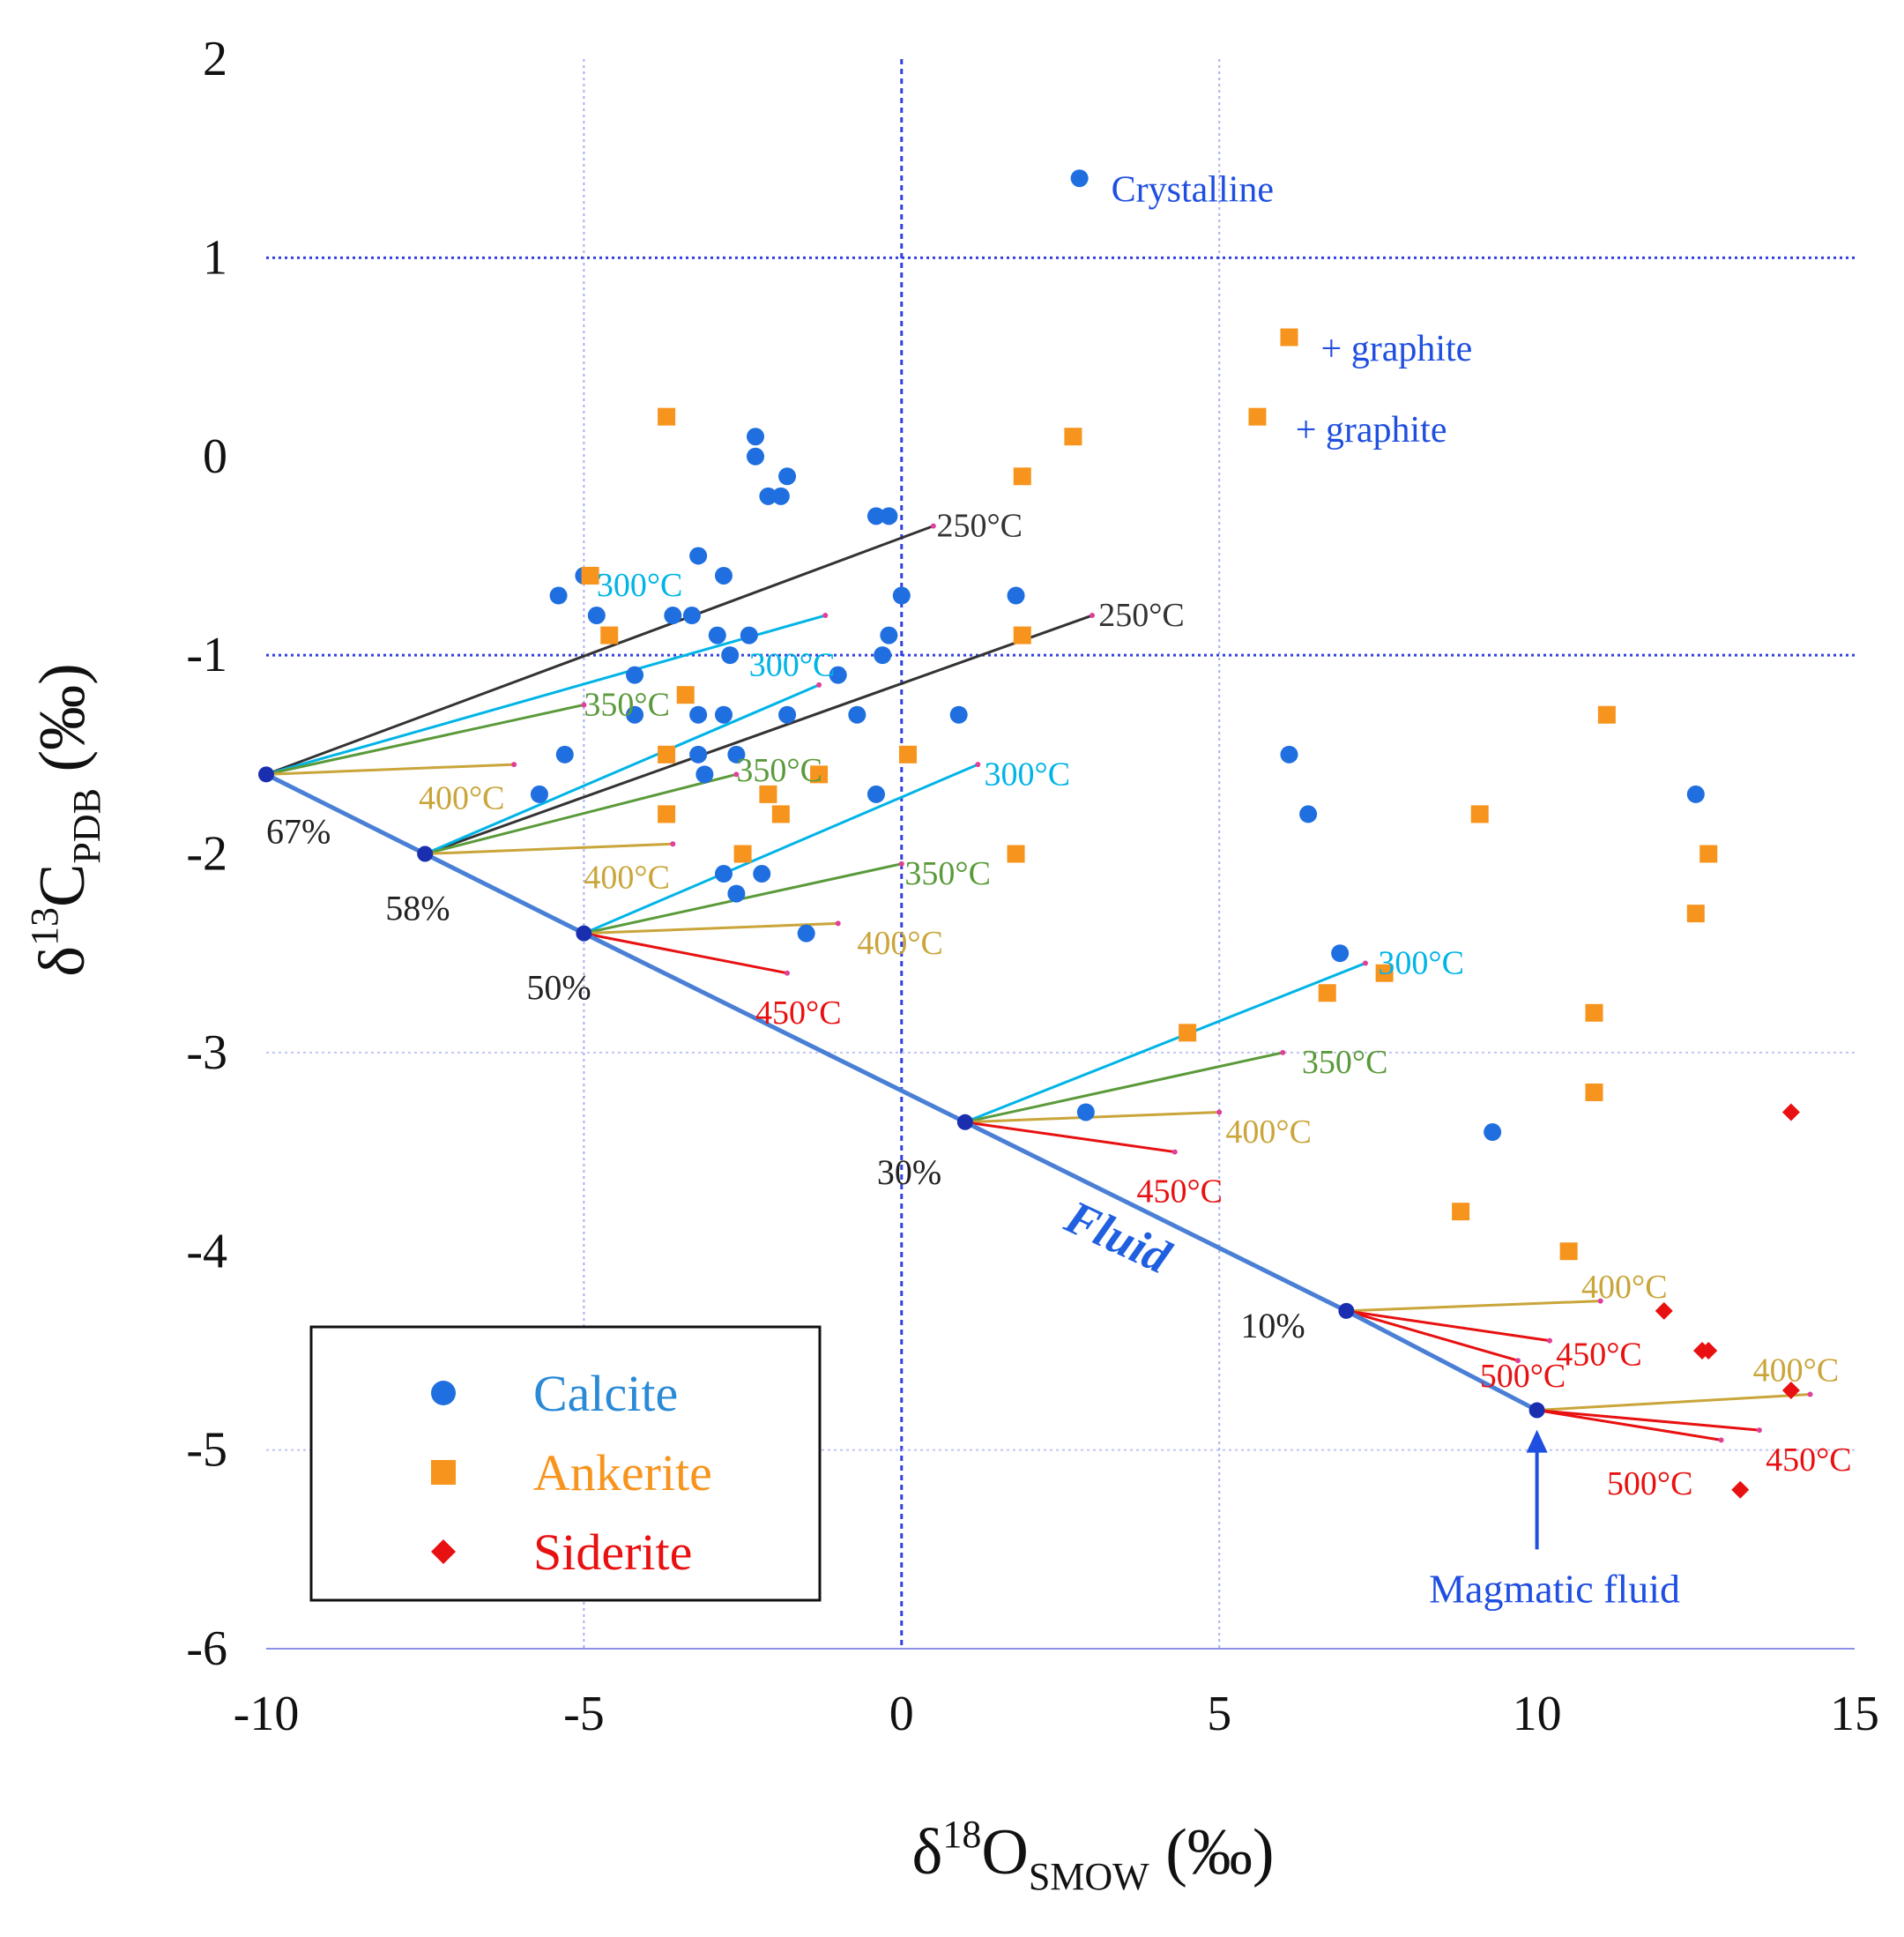 This screenshot has width=1904, height=1937. I want to click on y-tick-labels: 2 1 0 -1 -2 -3 -4 -5 -6, so click(206, 854).